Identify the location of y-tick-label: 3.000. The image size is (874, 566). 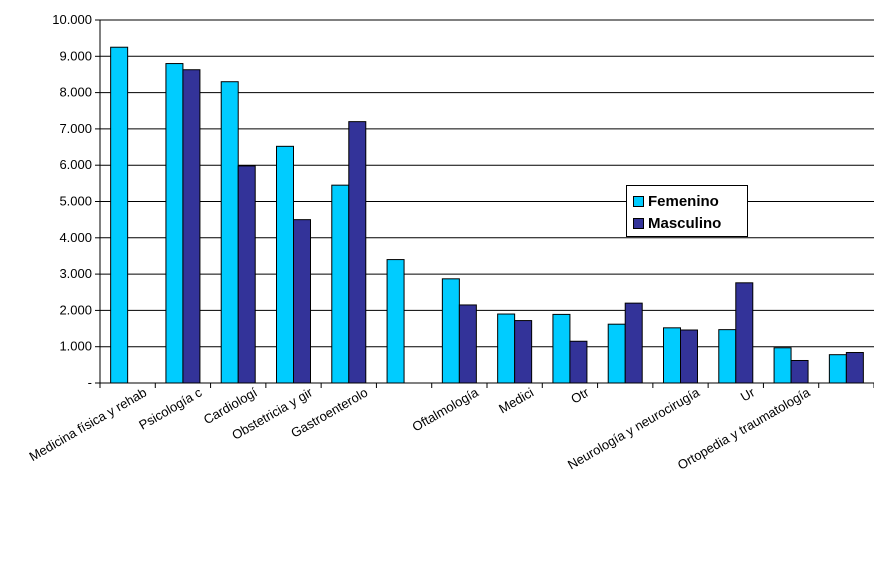
(75, 273).